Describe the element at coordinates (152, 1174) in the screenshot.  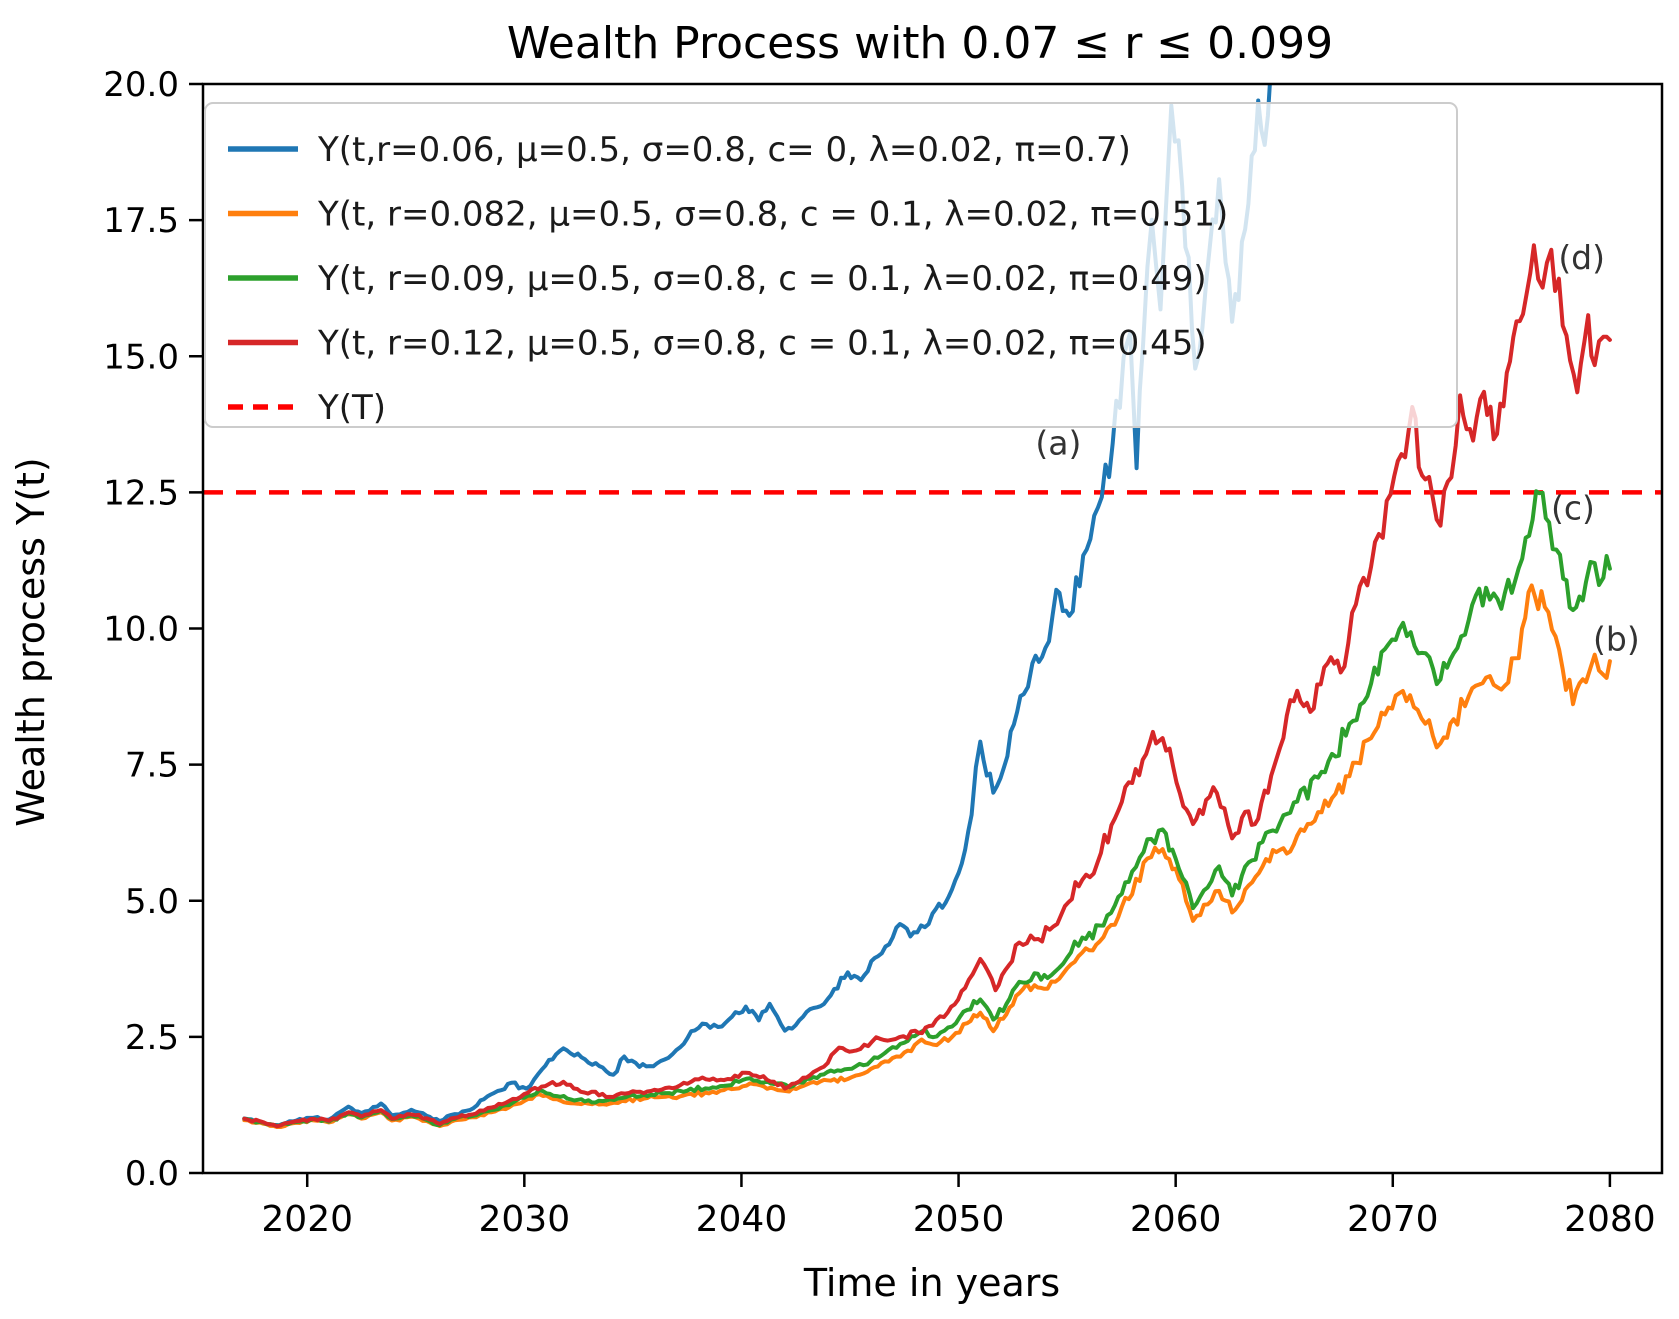
I see `y-tick-label: 0.0` at that location.